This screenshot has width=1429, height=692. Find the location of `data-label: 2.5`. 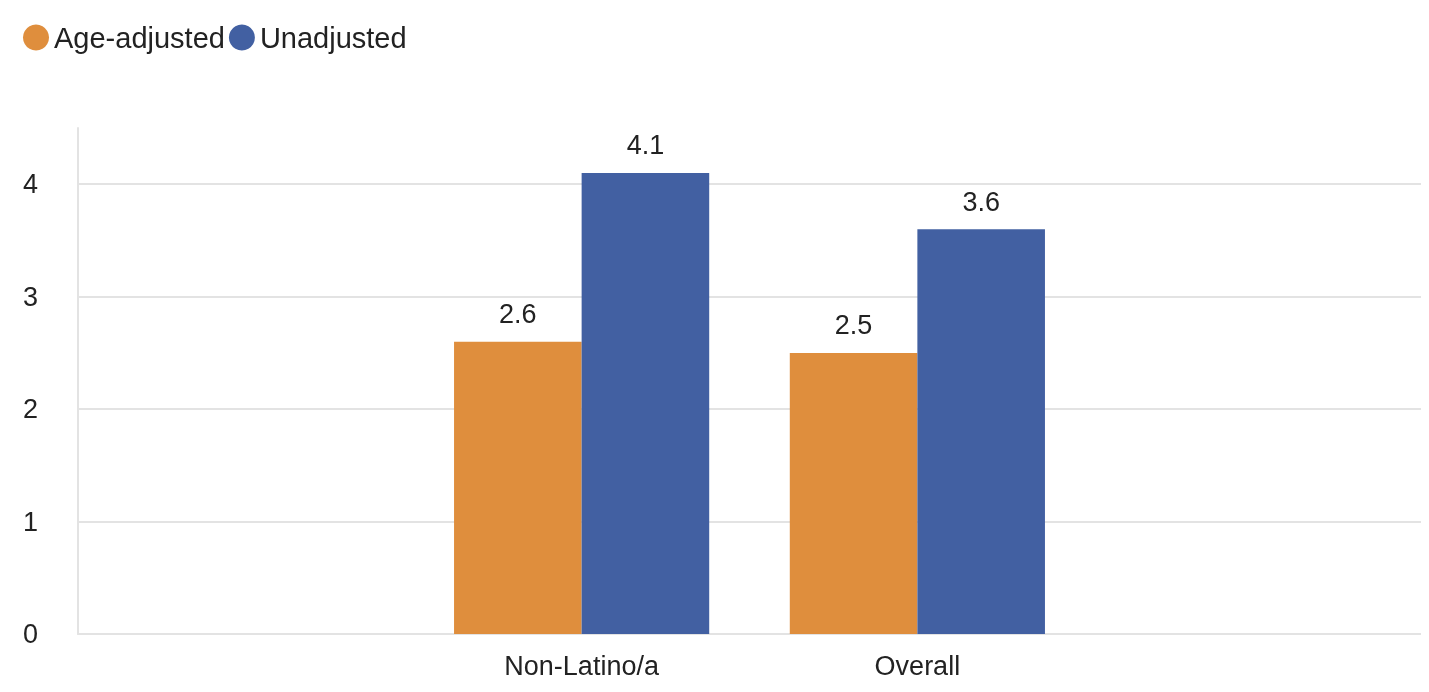

data-label: 2.5 is located at coordinates (853, 325).